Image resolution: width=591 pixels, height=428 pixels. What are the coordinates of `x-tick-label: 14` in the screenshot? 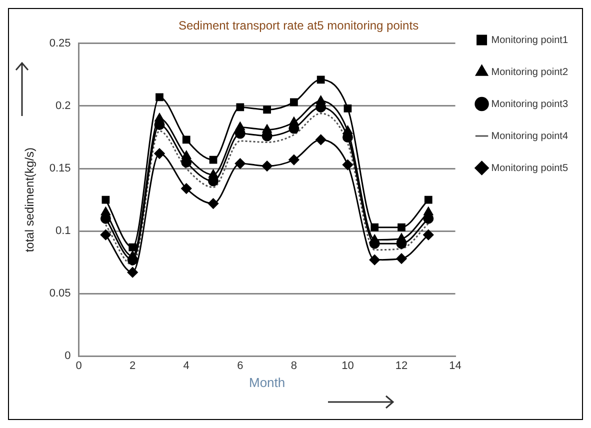 It's located at (455, 366).